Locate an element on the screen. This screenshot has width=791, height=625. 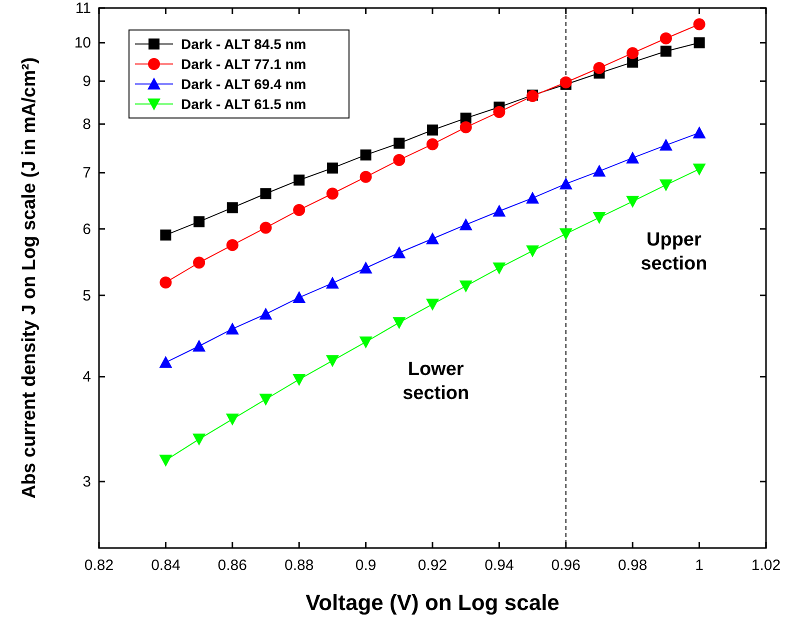
y-tick-label: 5 is located at coordinates (86, 295).